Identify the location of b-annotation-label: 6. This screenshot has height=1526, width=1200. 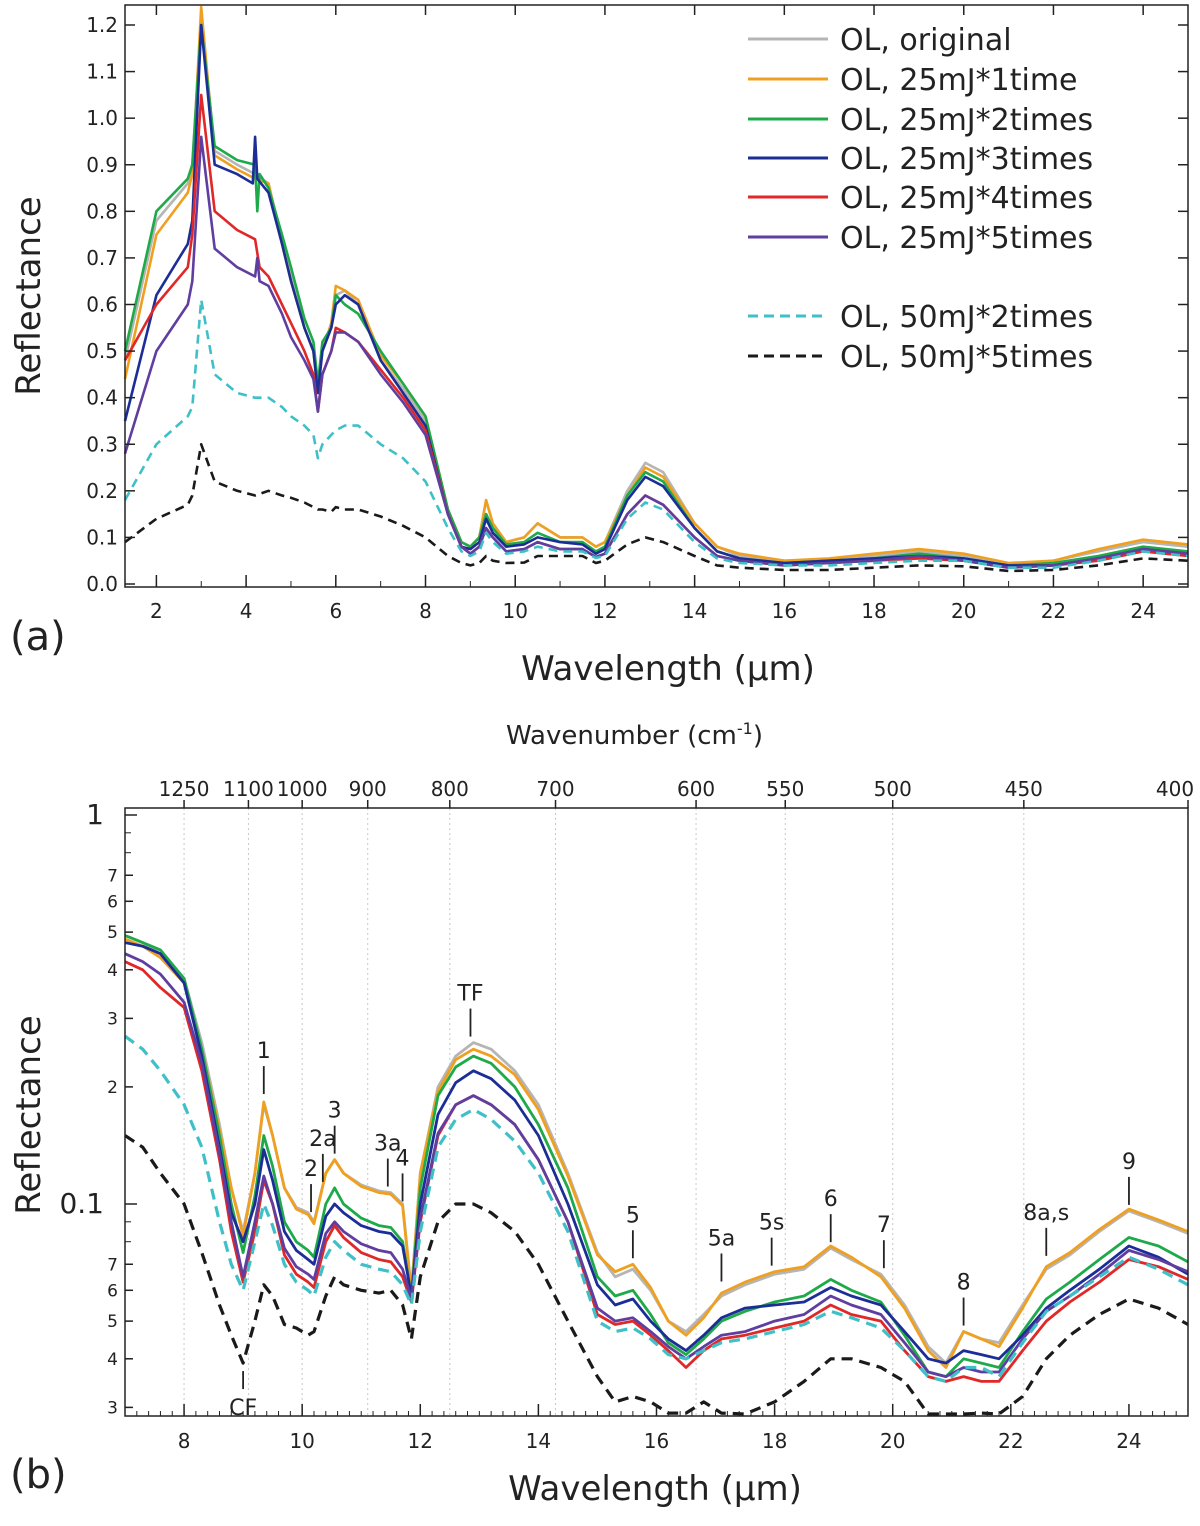
(831, 1199).